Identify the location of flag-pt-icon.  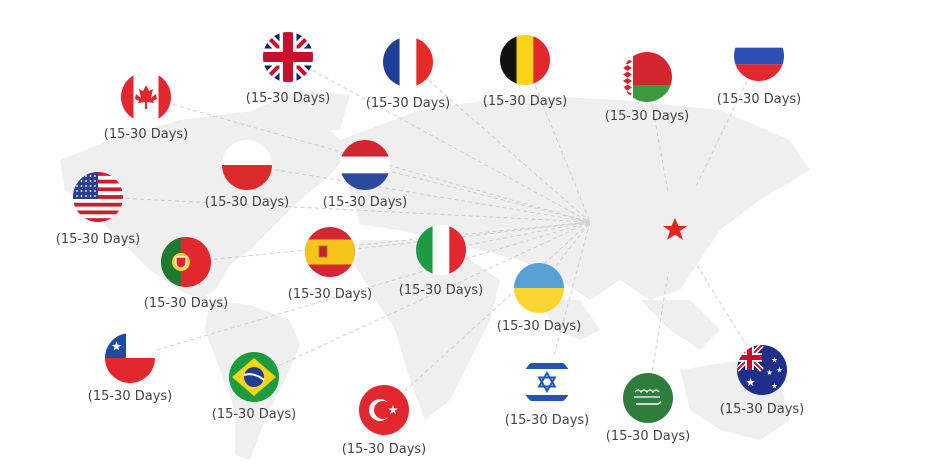
(186, 262).